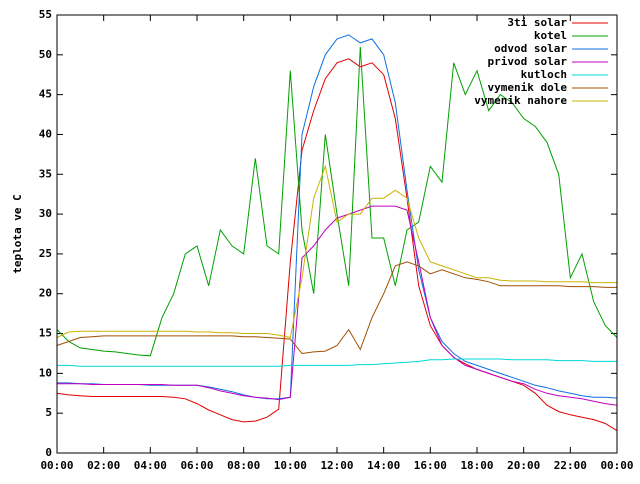  What do you see at coordinates (45, 14) in the screenshot?
I see `y-tick-label: 55` at bounding box center [45, 14].